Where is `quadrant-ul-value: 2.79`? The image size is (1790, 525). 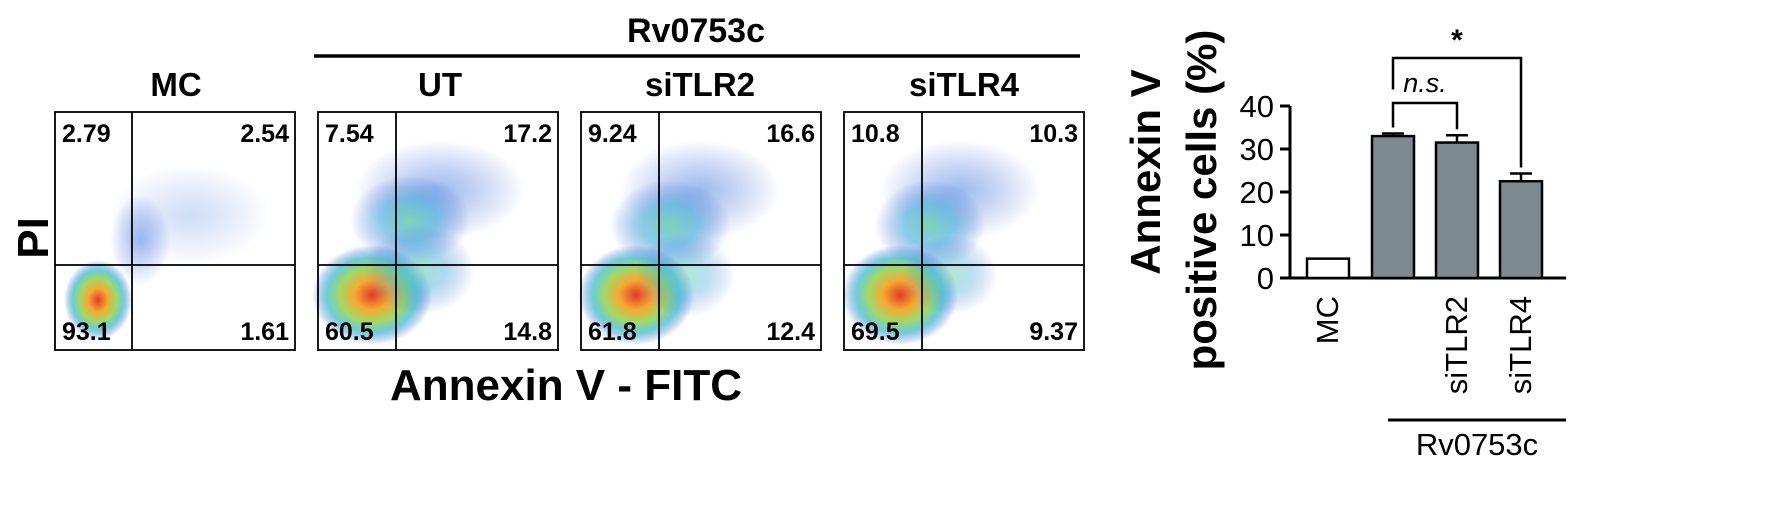
quadrant-ul-value: 2.79 is located at coordinates (86, 134).